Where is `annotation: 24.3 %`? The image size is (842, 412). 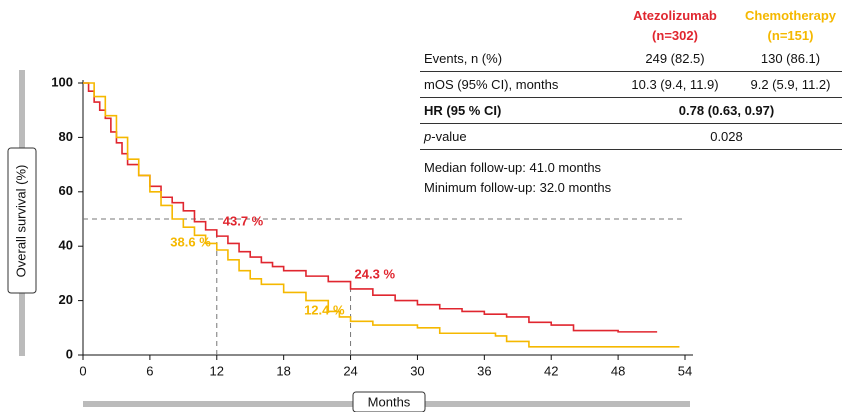 annotation: 24.3 % is located at coordinates (375, 273).